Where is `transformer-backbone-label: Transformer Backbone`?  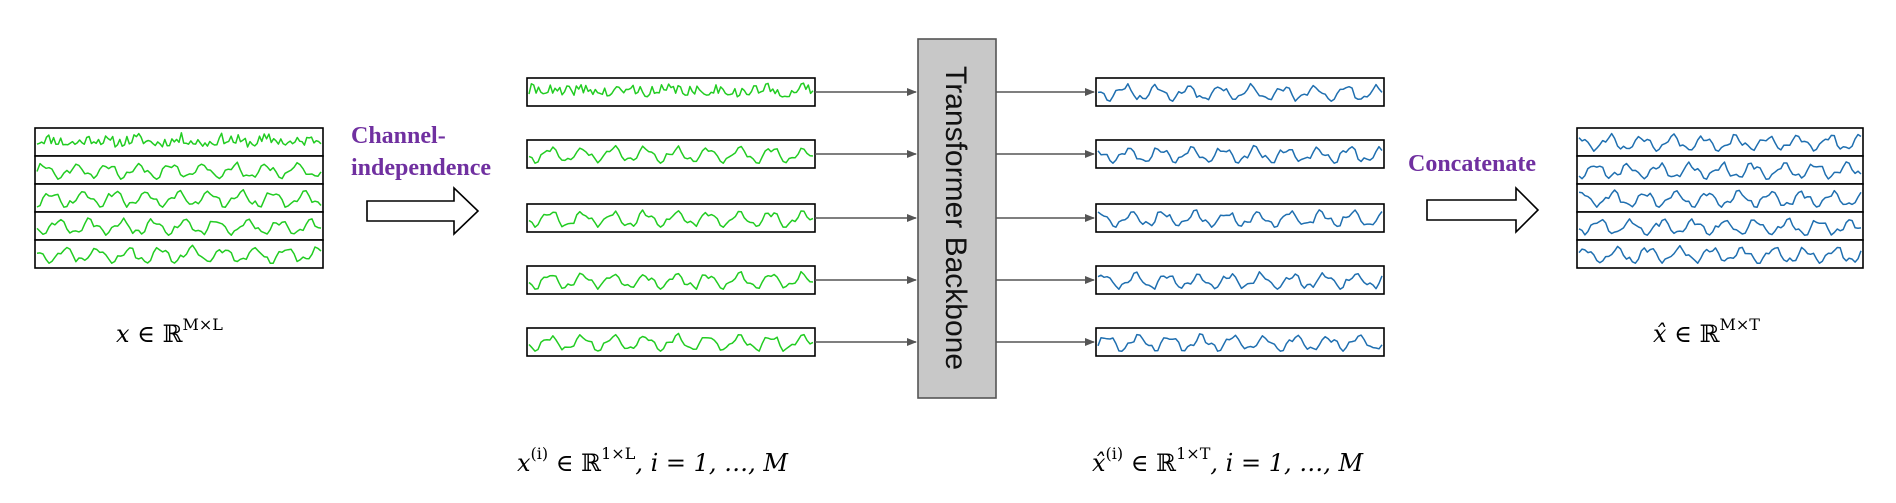
transformer-backbone-label: Transformer Backbone is located at coordinates (955, 218).